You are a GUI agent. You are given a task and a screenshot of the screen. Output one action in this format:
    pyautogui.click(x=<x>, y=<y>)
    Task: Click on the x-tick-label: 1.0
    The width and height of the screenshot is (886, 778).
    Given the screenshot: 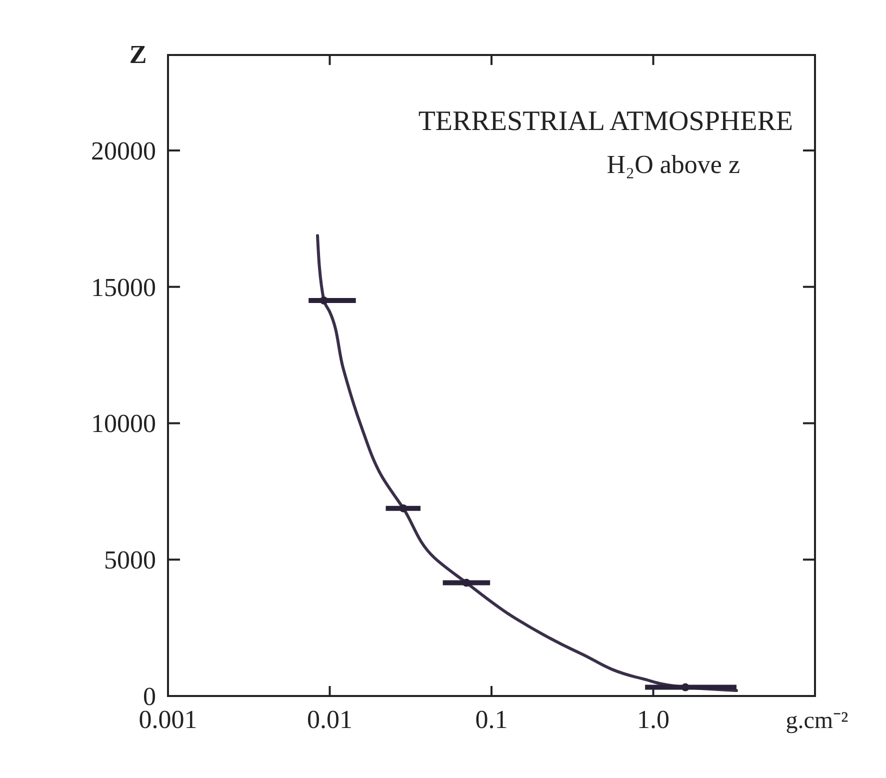 What is the action you would take?
    pyautogui.click(x=653, y=719)
    